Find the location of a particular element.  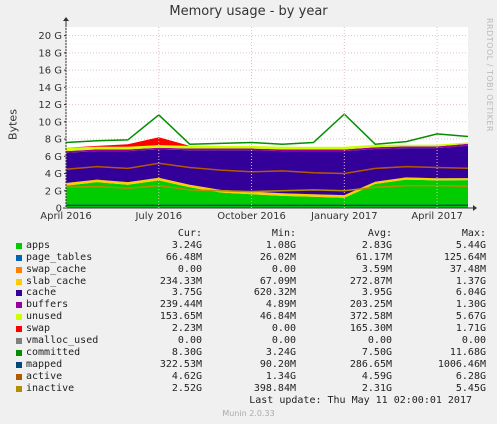

chart-title: Memory usage - by year is located at coordinates (248, 11).